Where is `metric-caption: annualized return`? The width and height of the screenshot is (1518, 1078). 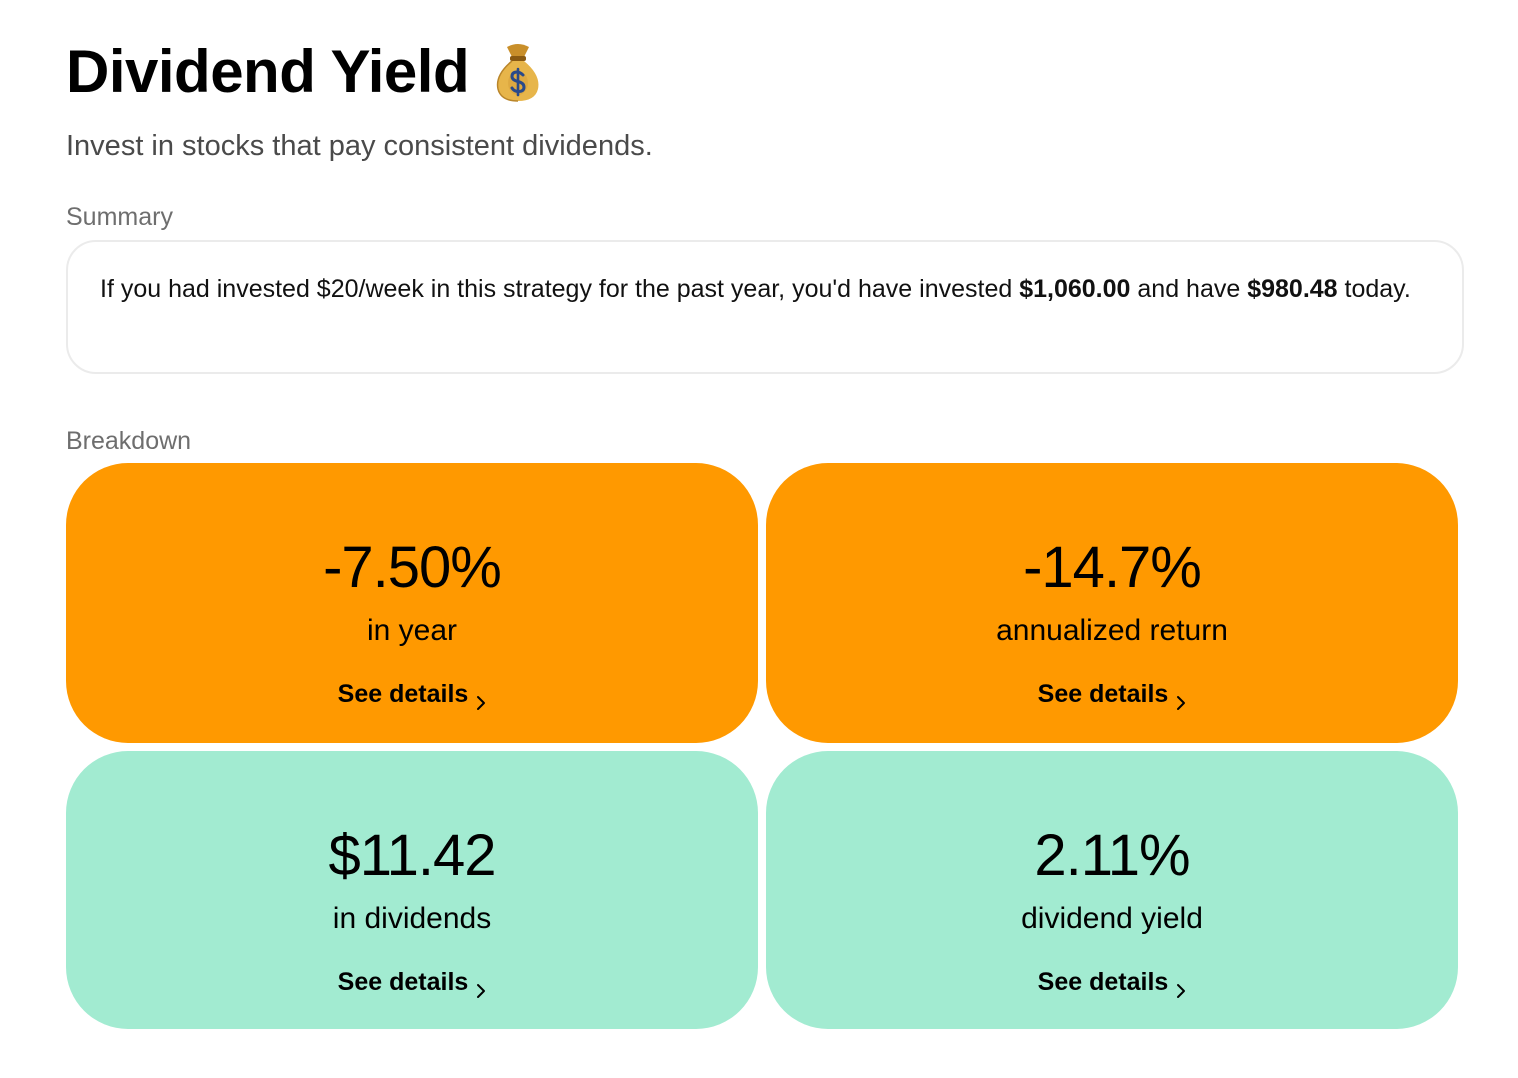
metric-caption: annualized return is located at coordinates (1112, 630).